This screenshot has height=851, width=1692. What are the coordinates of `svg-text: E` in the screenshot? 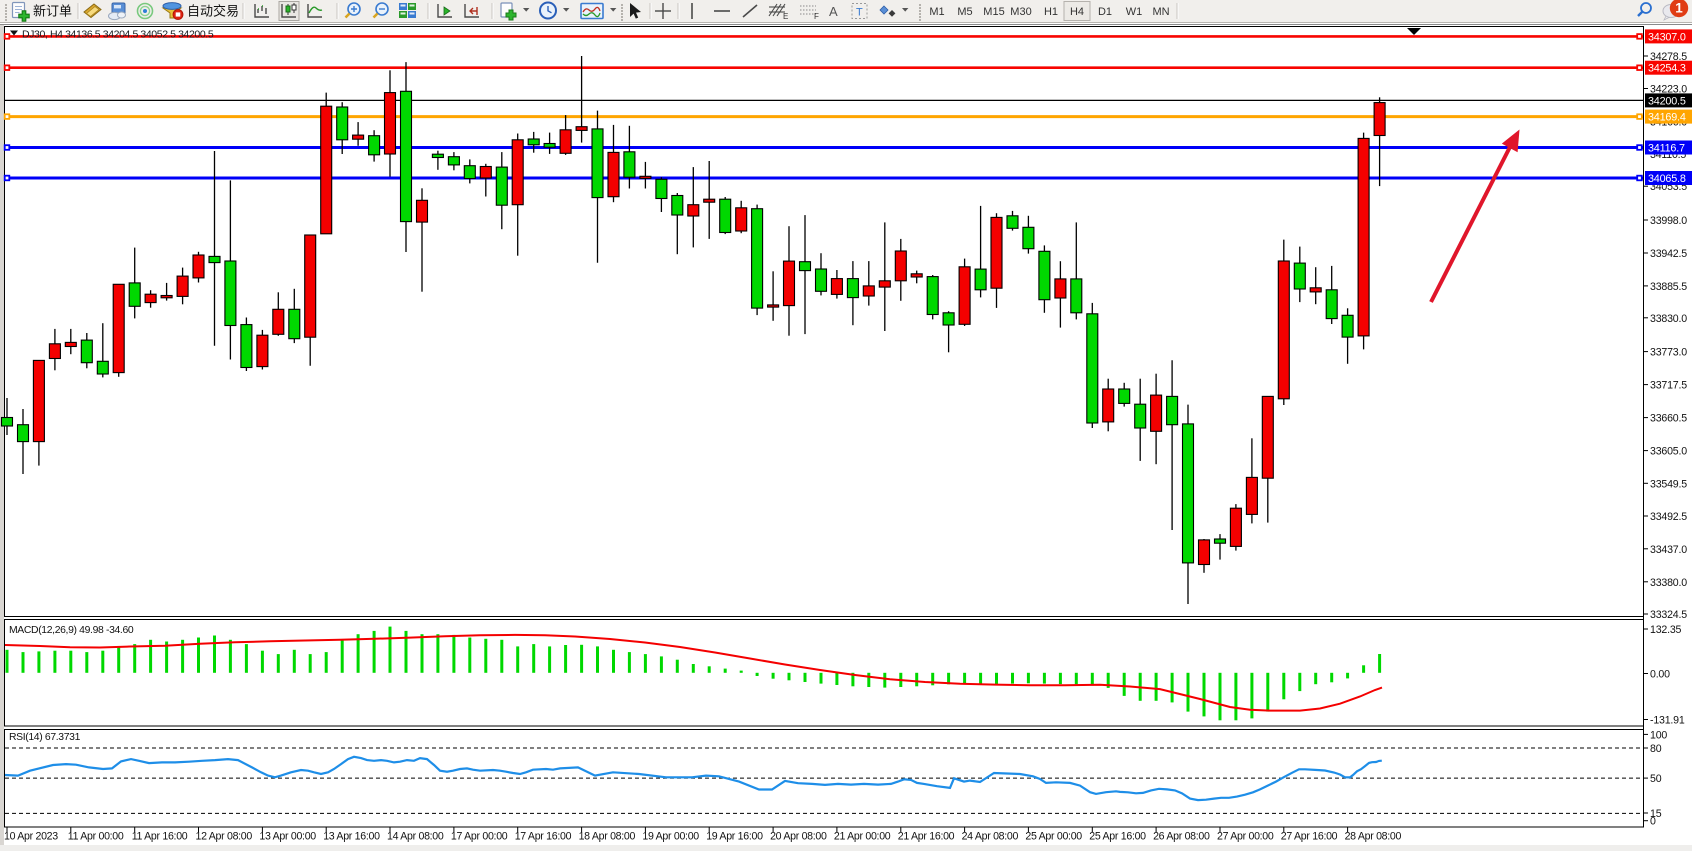 It's located at (785, 16).